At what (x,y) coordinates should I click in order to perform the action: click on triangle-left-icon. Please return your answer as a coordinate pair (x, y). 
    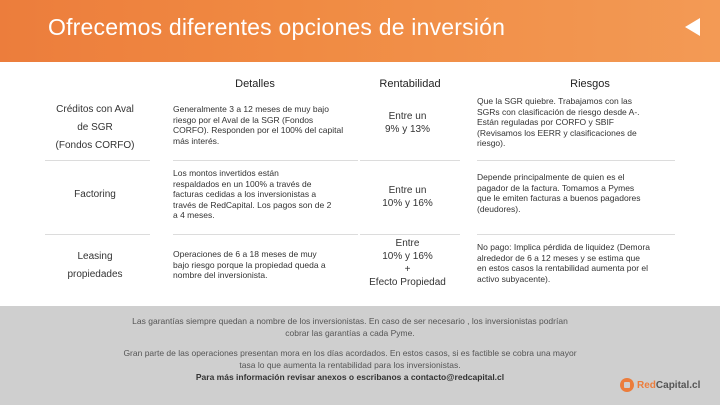
    Looking at the image, I should click on (692, 27).